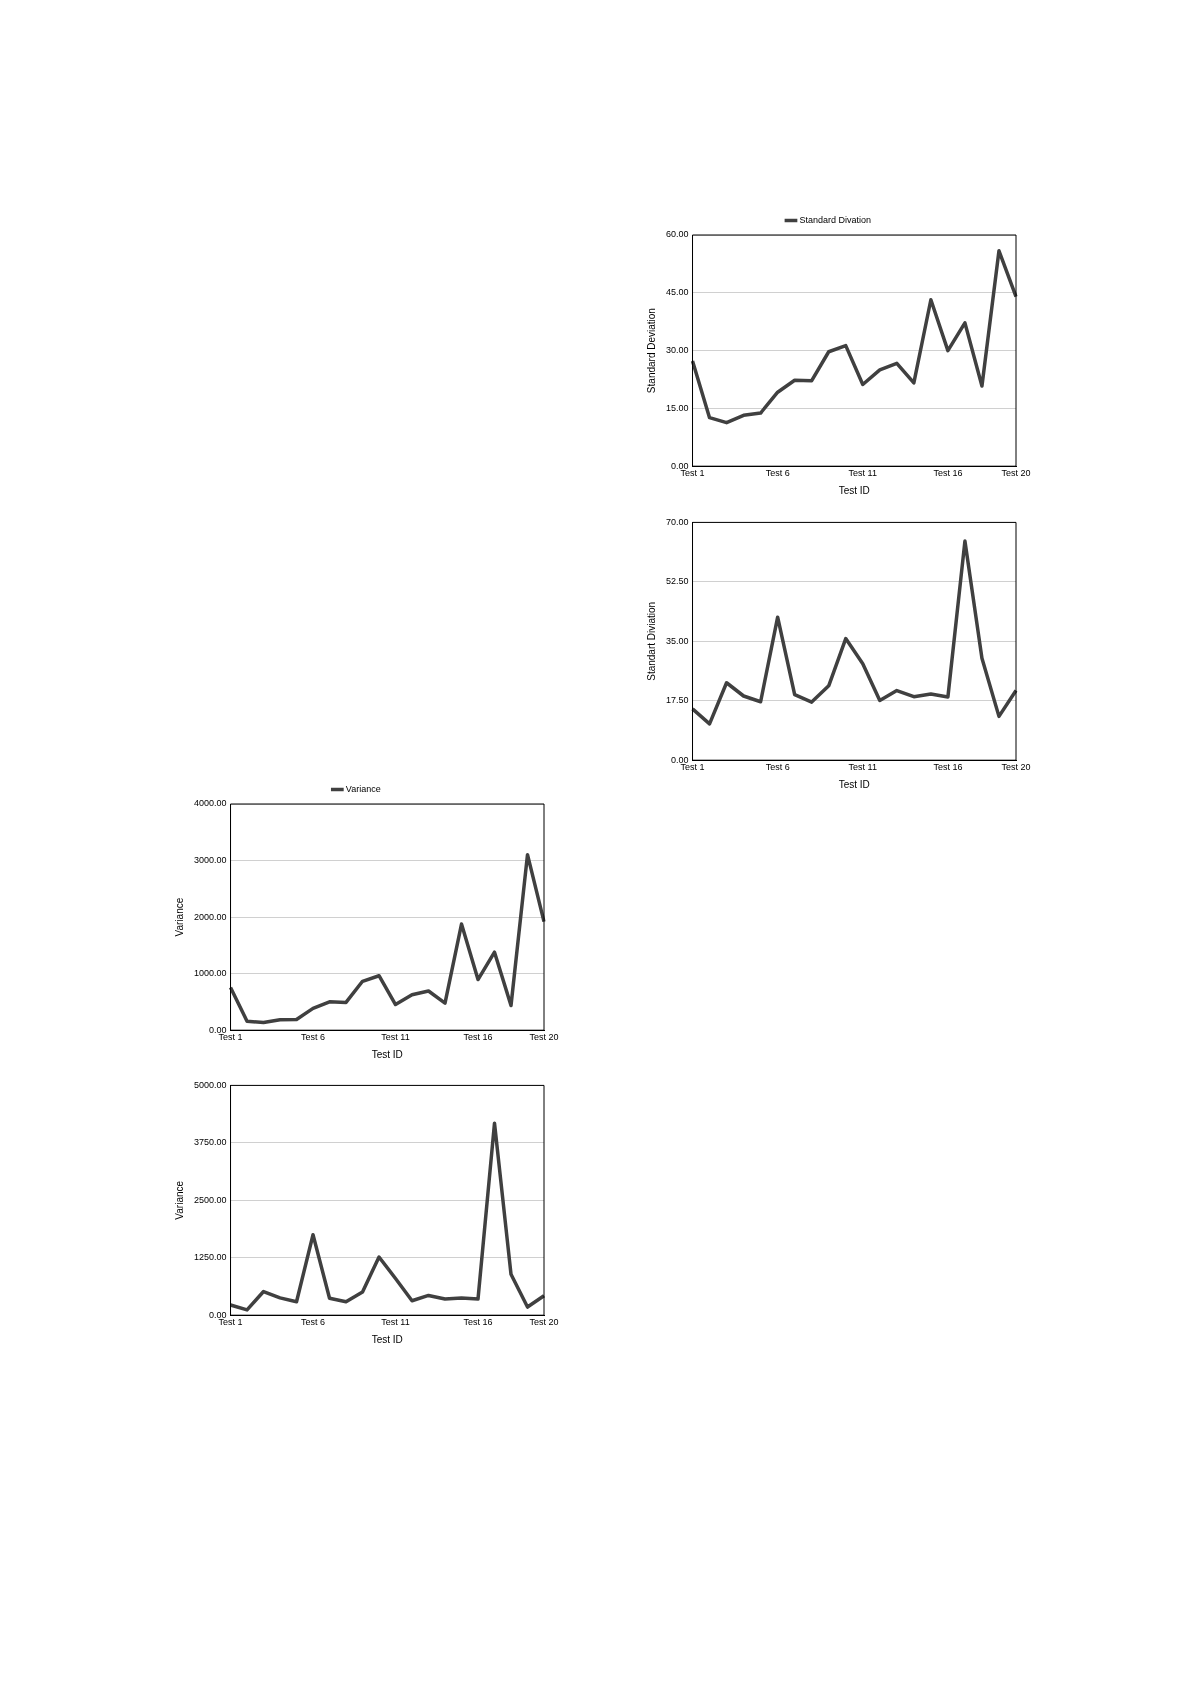 Image resolution: width=1191 pixels, height=1684 pixels. What do you see at coordinates (677, 700) in the screenshot?
I see `y-tick-label: 17.50` at bounding box center [677, 700].